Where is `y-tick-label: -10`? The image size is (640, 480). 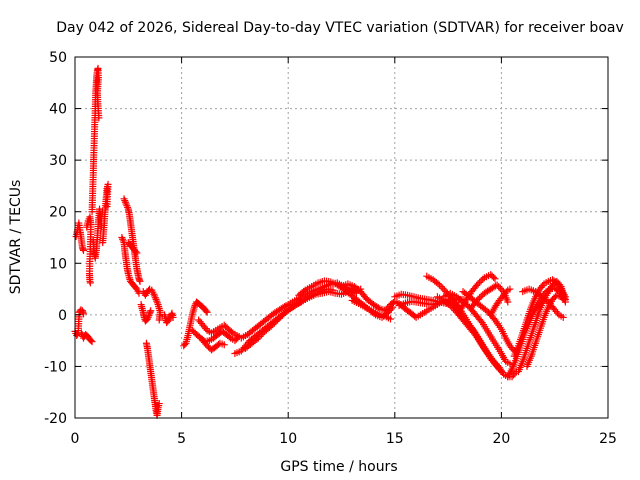 y-tick-label: -10 is located at coordinates (55, 367).